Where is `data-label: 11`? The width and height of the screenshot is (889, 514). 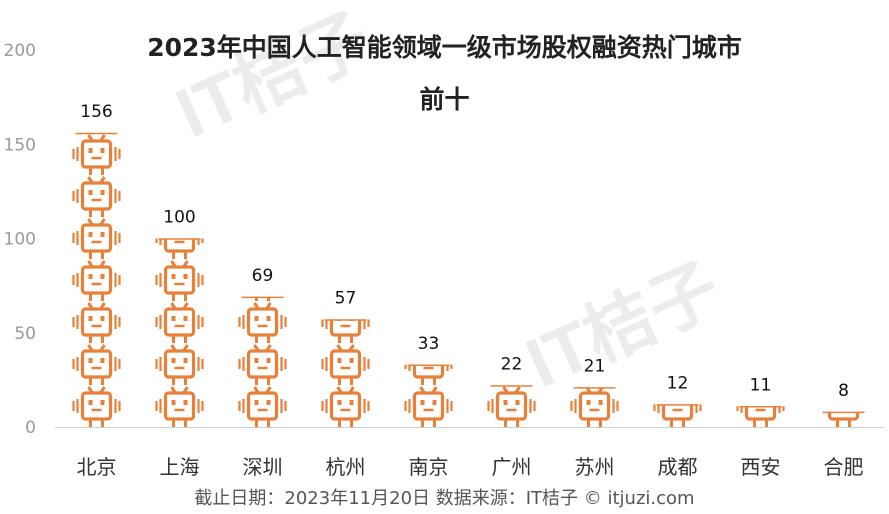
data-label: 11 is located at coordinates (761, 385).